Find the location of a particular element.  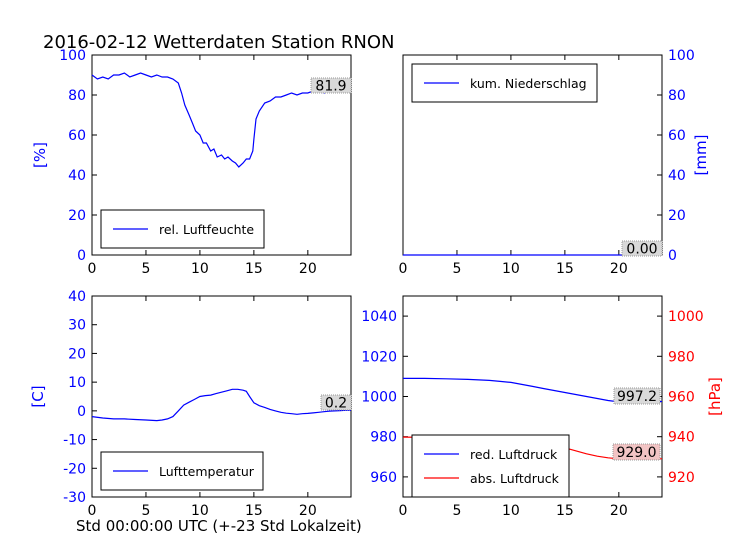

series-line-rel-luftfeuchte is located at coordinates (221, 120).